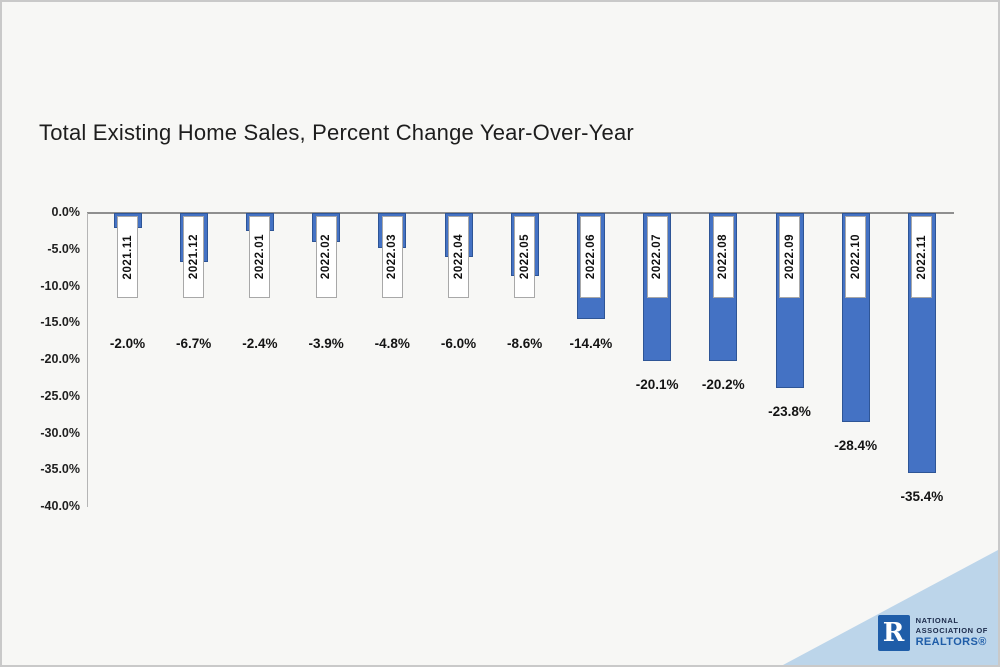 The image size is (1000, 667). I want to click on category-label: 2022.07, so click(657, 257).